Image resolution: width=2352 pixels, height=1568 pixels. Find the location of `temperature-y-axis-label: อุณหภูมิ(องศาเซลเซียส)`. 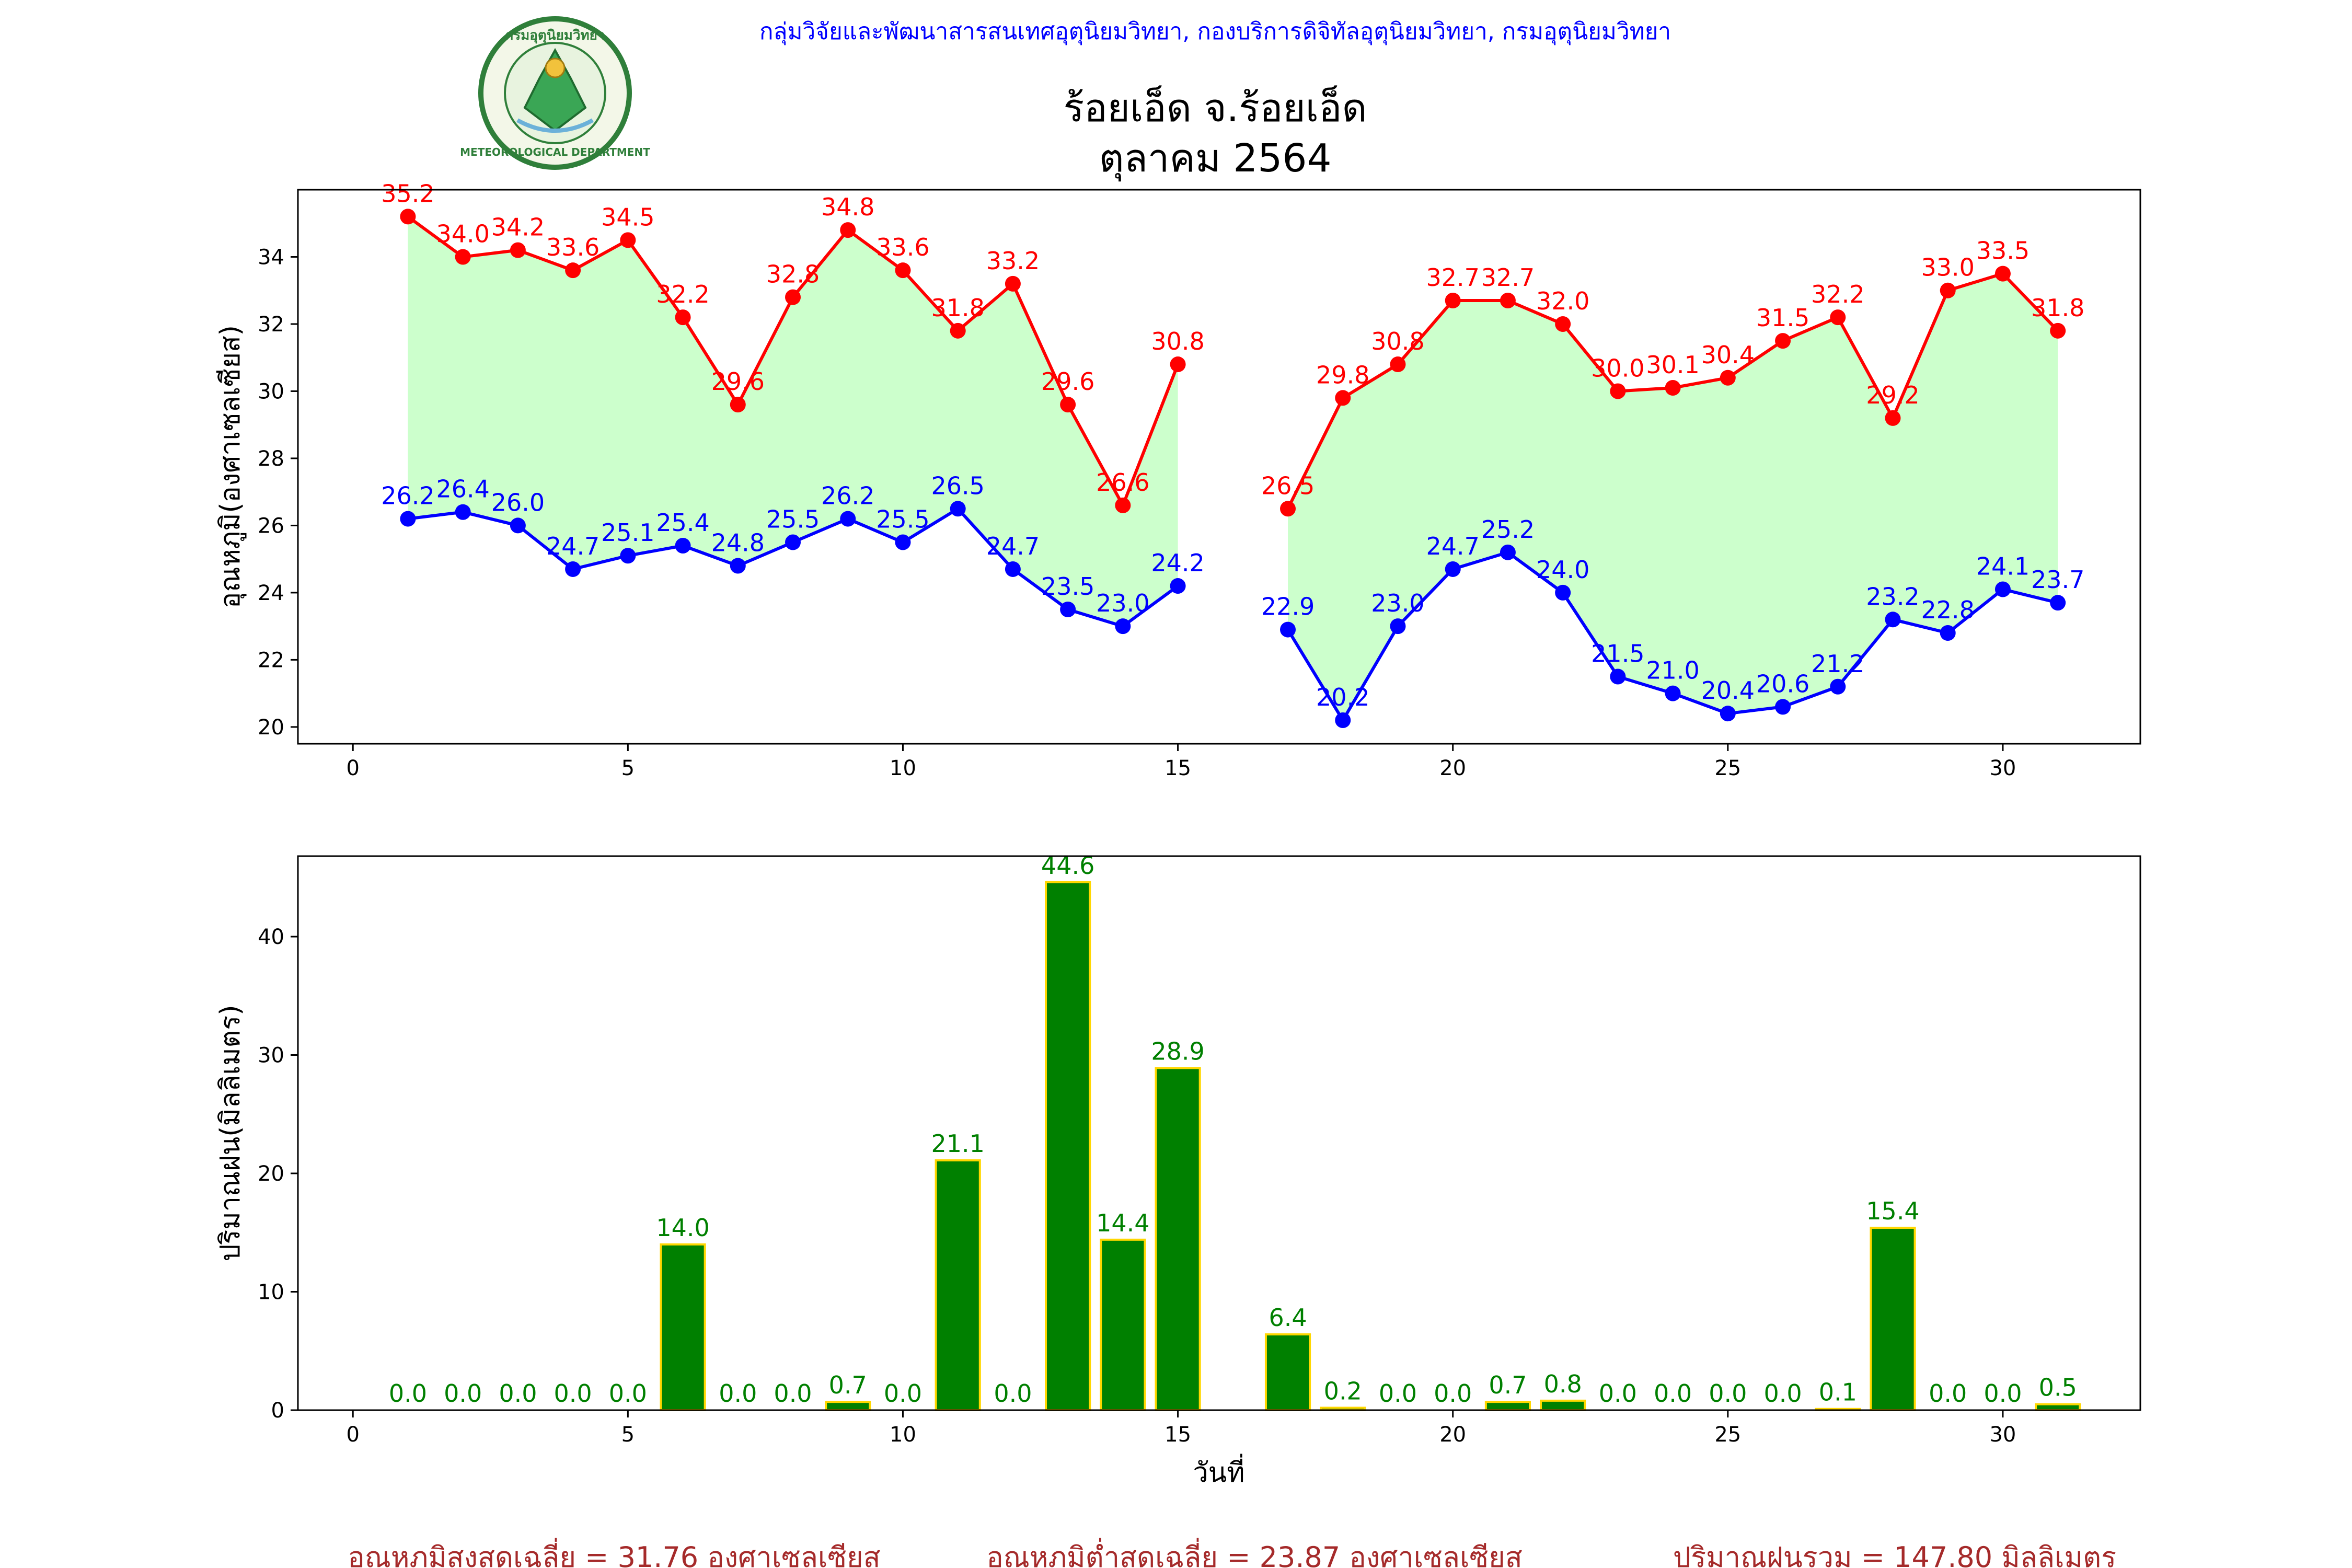

temperature-y-axis-label: อุณหภูมิ(องศาเซลเซียส) is located at coordinates (231, 466).